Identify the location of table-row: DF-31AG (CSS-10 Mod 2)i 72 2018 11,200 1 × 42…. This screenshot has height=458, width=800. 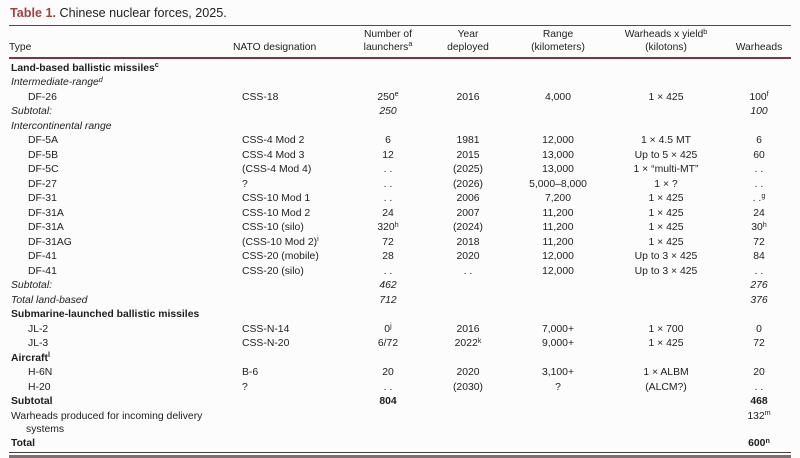
(400, 243).